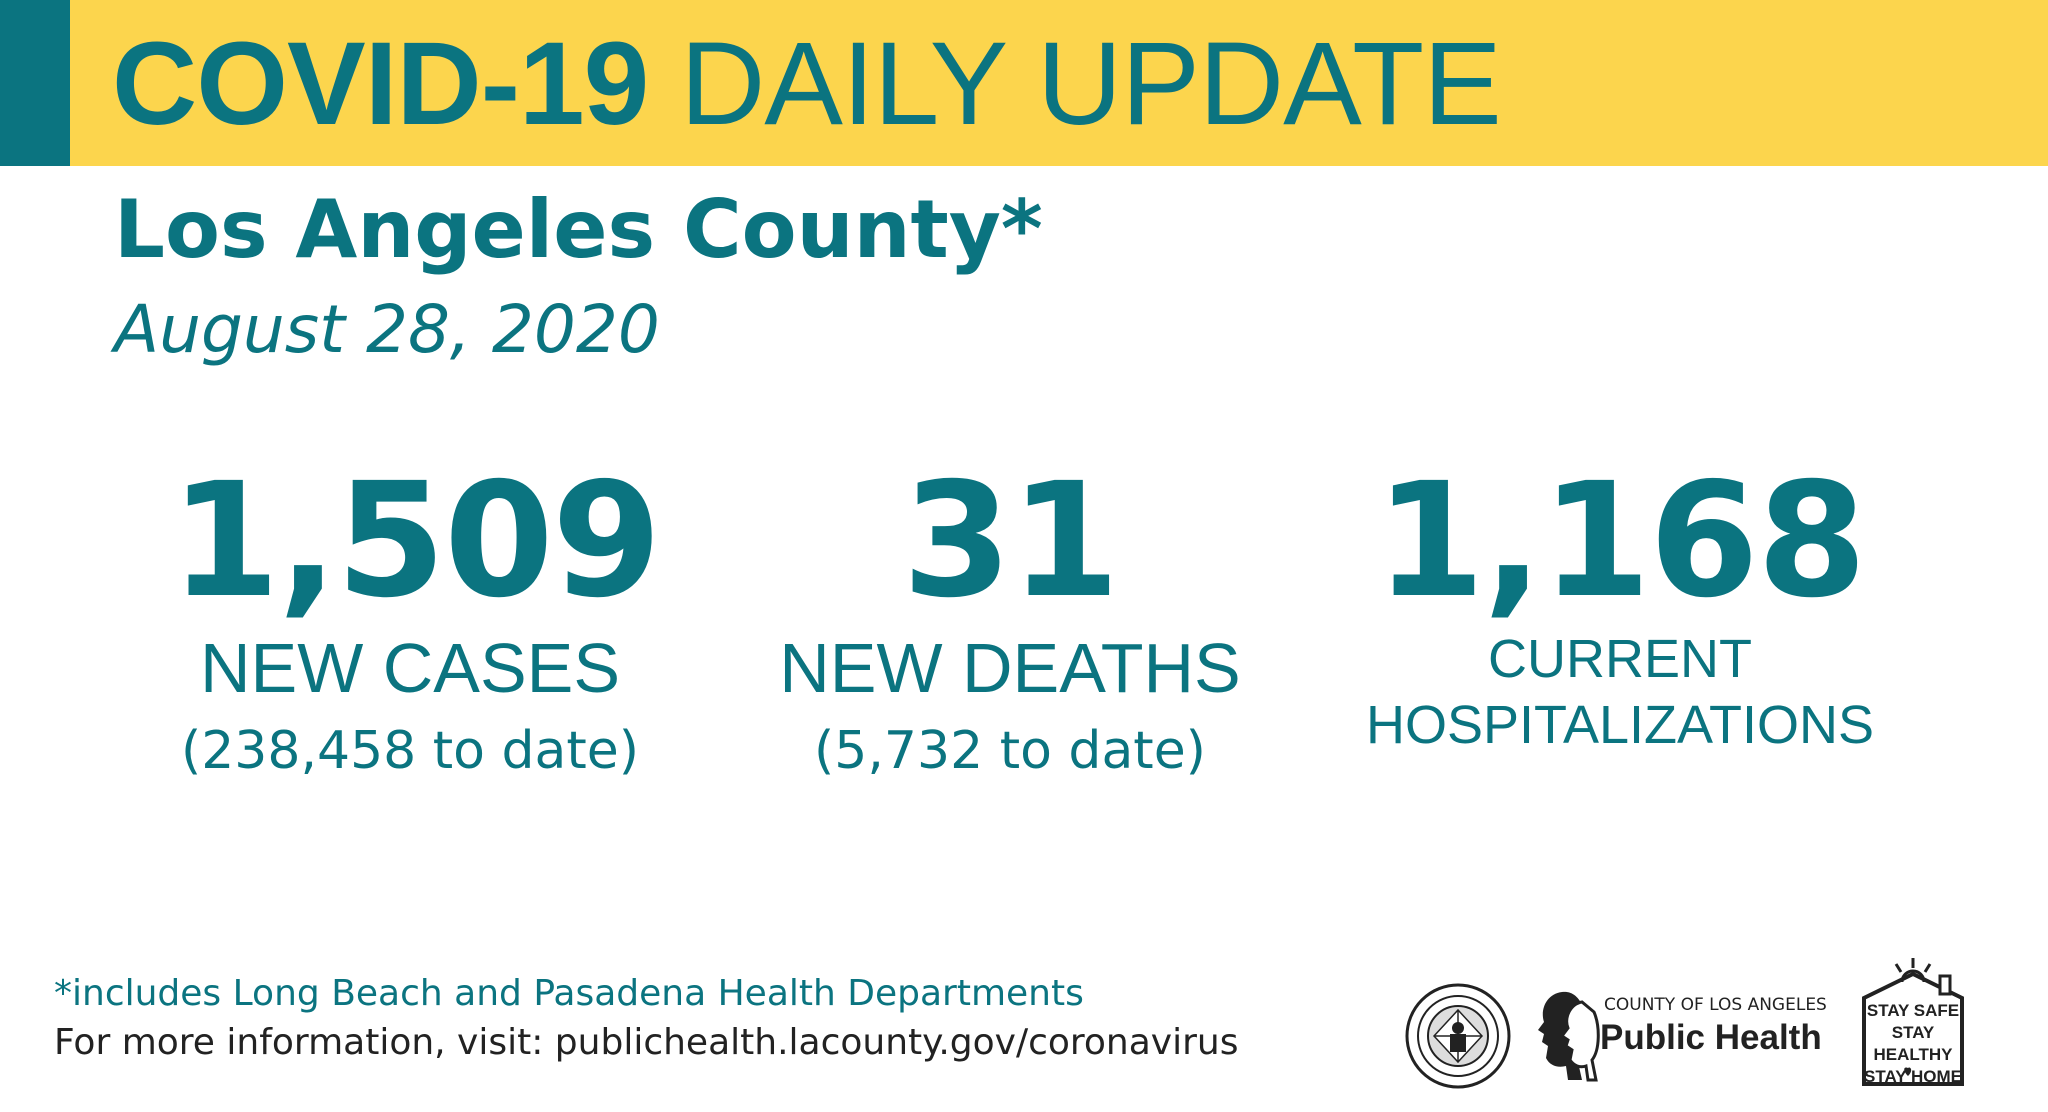 Image resolution: width=2048 pixels, height=1112 pixels. Describe the element at coordinates (387, 329) in the screenshot. I see `report-date: August 28, 2020` at that location.